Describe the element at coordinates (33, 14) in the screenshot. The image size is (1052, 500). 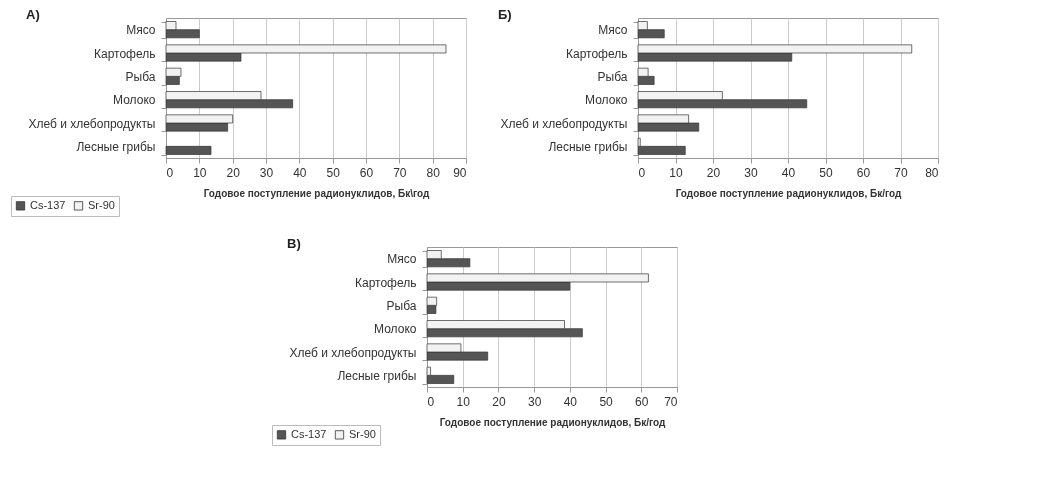
I see `text: А)` at that location.